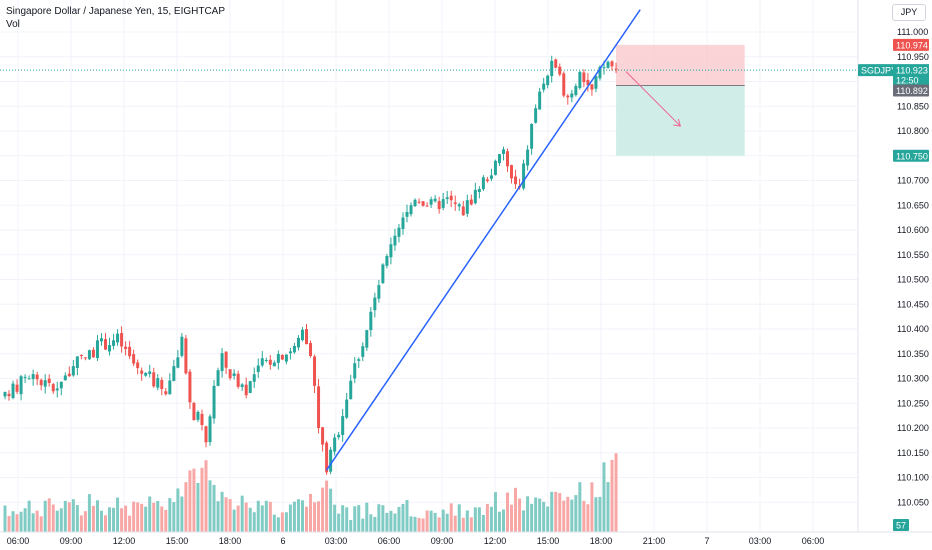 Image resolution: width=932 pixels, height=550 pixels. Describe the element at coordinates (442, 541) in the screenshot. I see `time-tick-label: 09:00` at that location.